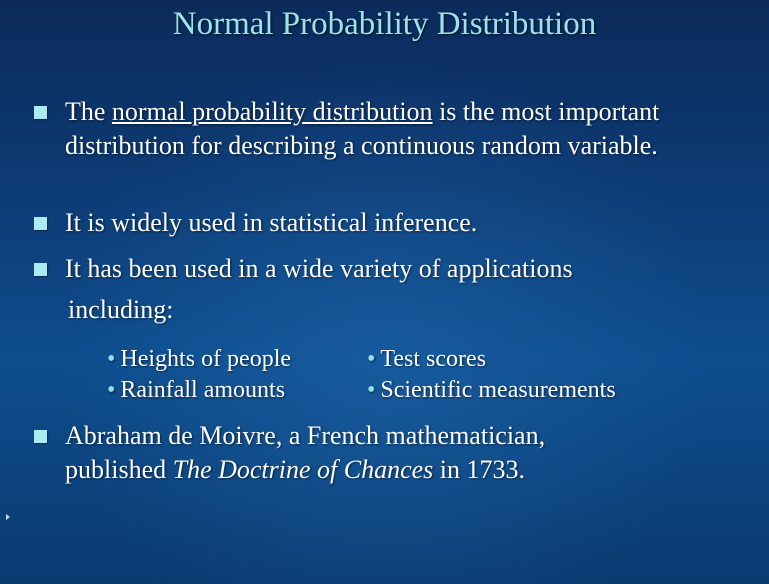 This screenshot has height=584, width=769. Describe the element at coordinates (303, 469) in the screenshot. I see `book-title: The Doctrine of Chances` at that location.